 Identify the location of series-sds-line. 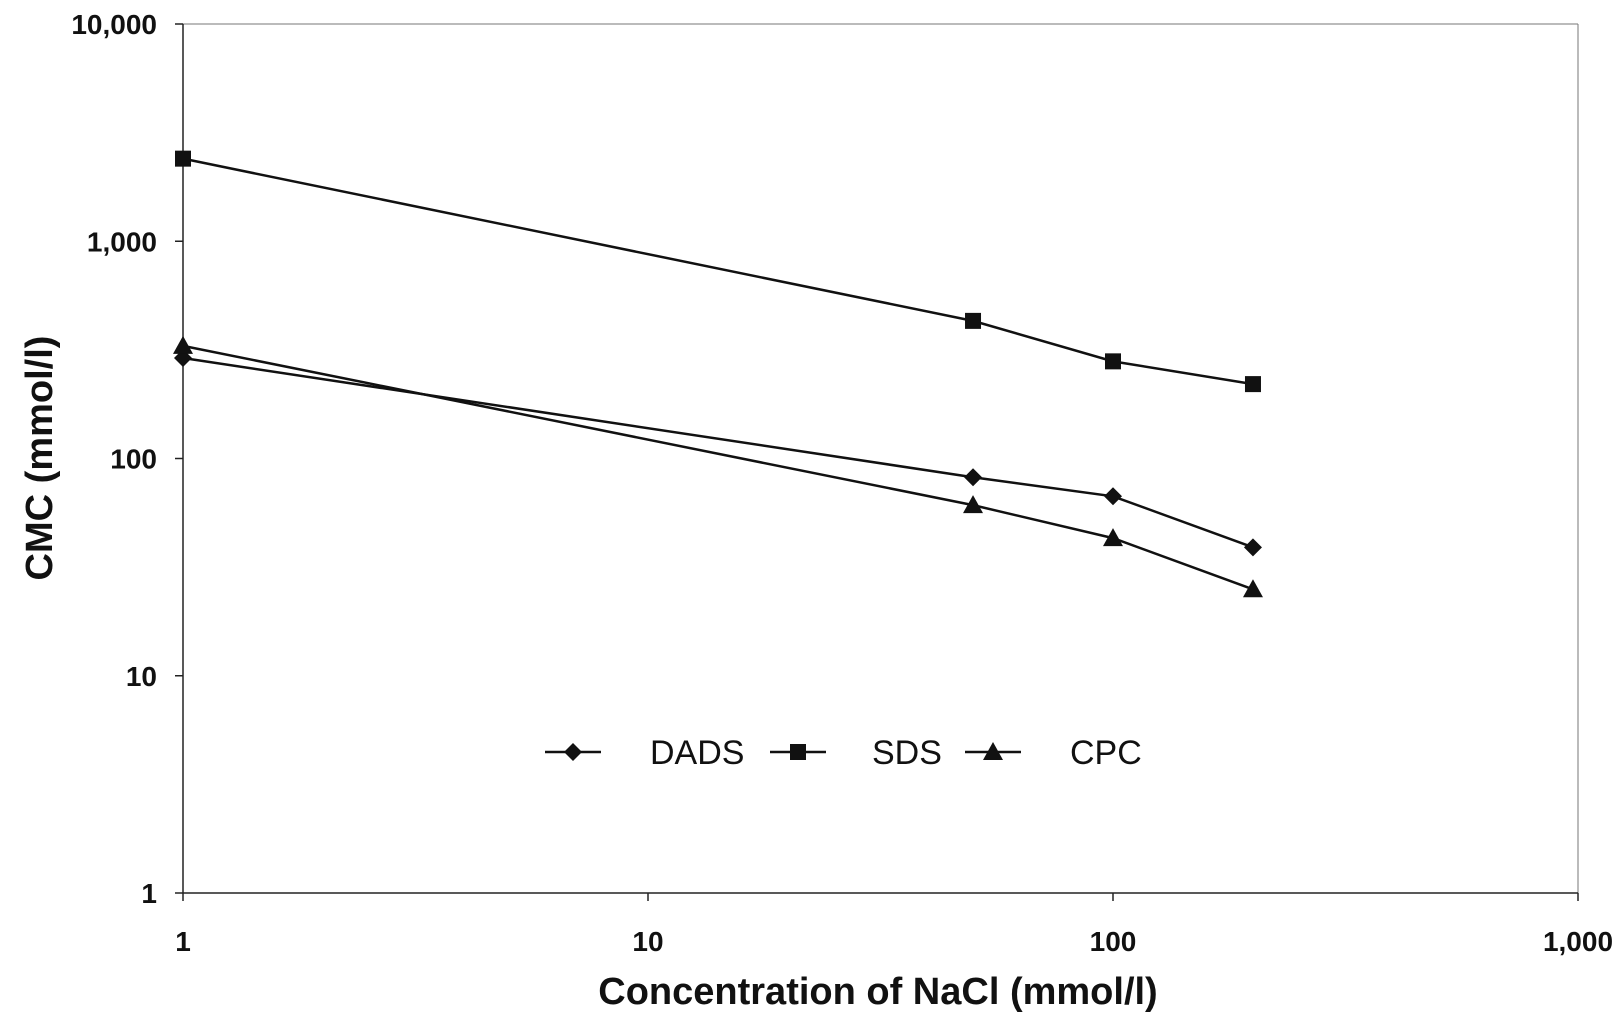
(718, 271).